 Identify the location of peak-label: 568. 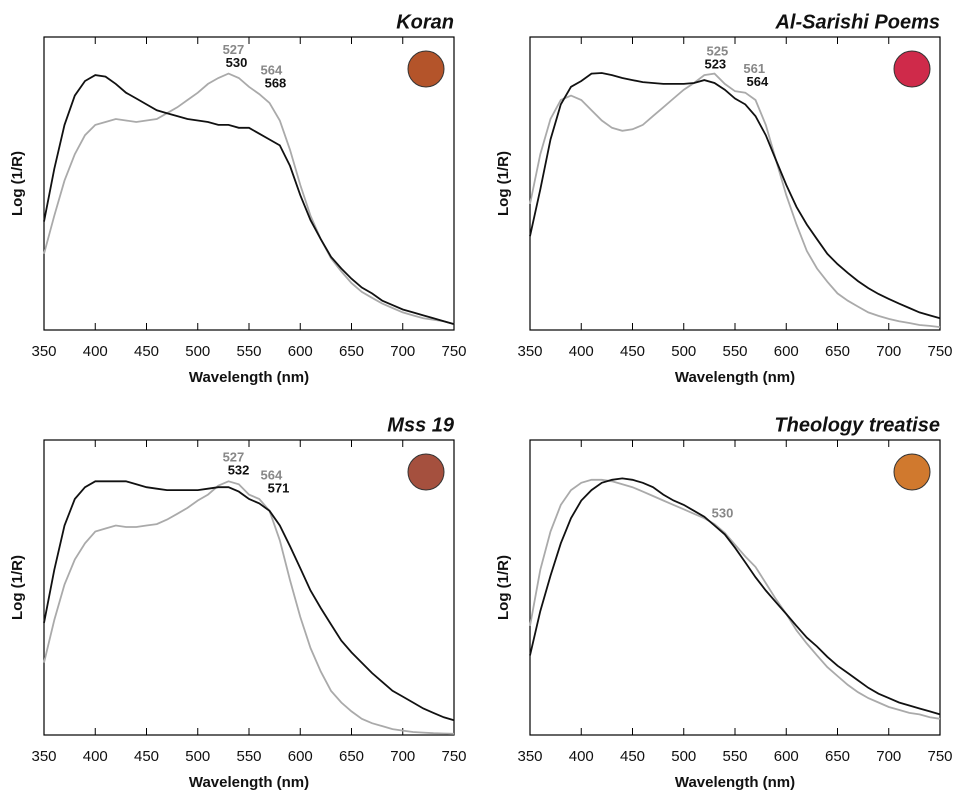
(276, 83).